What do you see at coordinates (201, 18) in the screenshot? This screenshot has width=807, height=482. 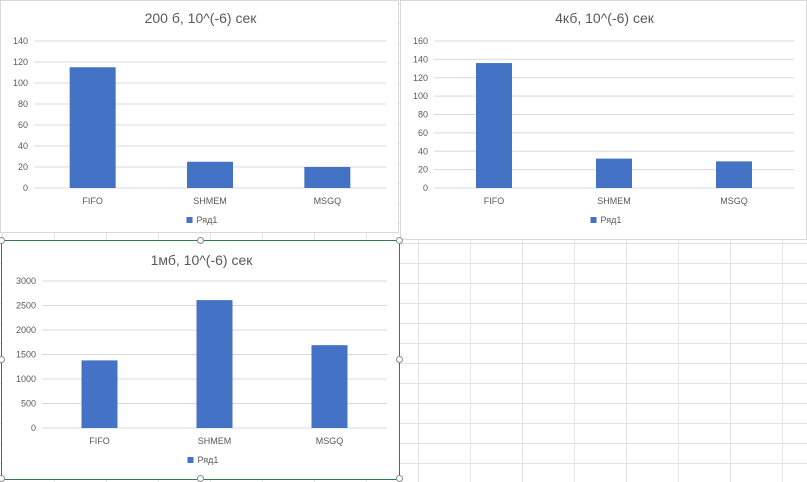 I see `chart-title: 200 б, 10^(-6) сек` at bounding box center [201, 18].